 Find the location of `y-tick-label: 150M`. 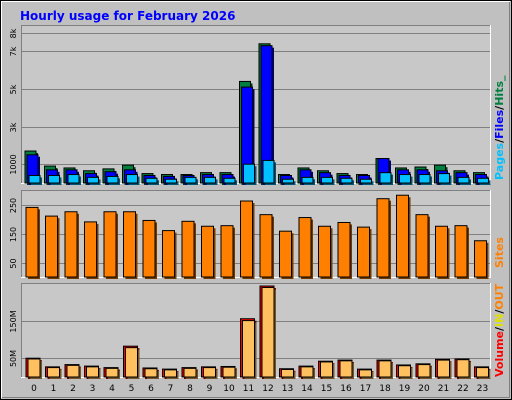

y-tick-label: 150M is located at coordinates (13, 321).